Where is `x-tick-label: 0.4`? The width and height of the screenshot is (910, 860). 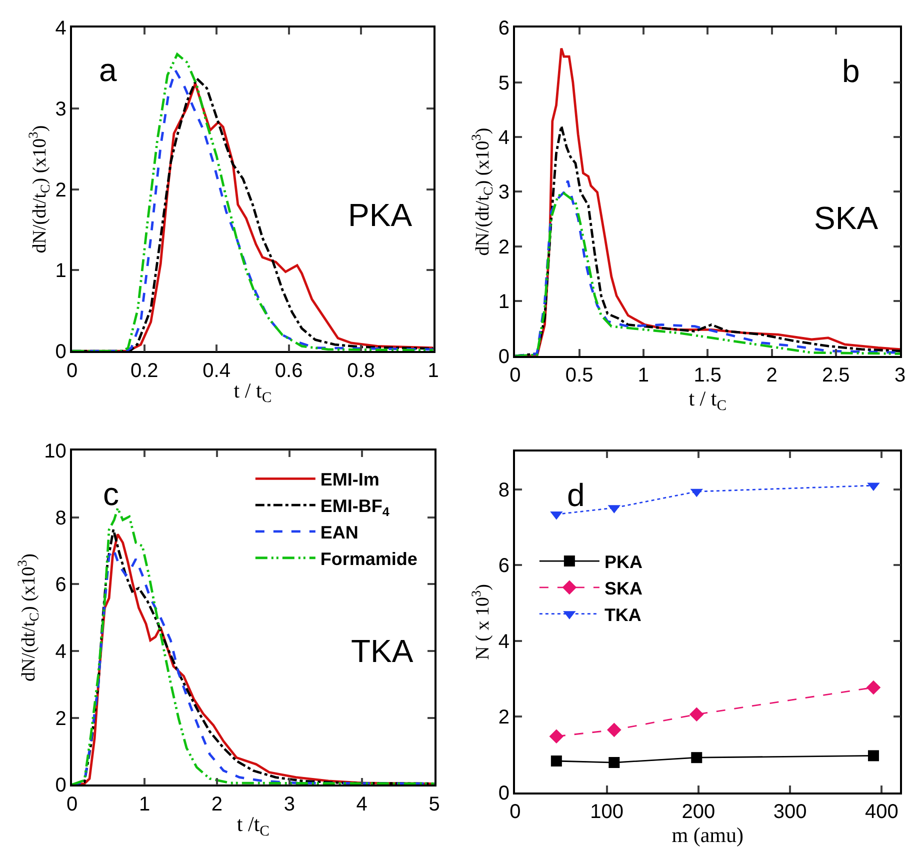 x-tick-label: 0.4 is located at coordinates (216, 371).